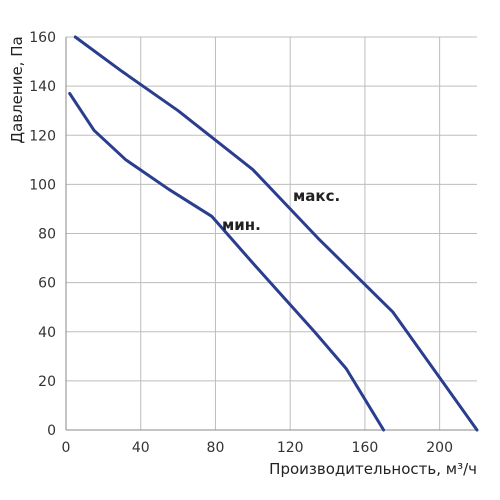  Describe the element at coordinates (241, 225) in the screenshot. I see `series-label-min: мин.` at that location.